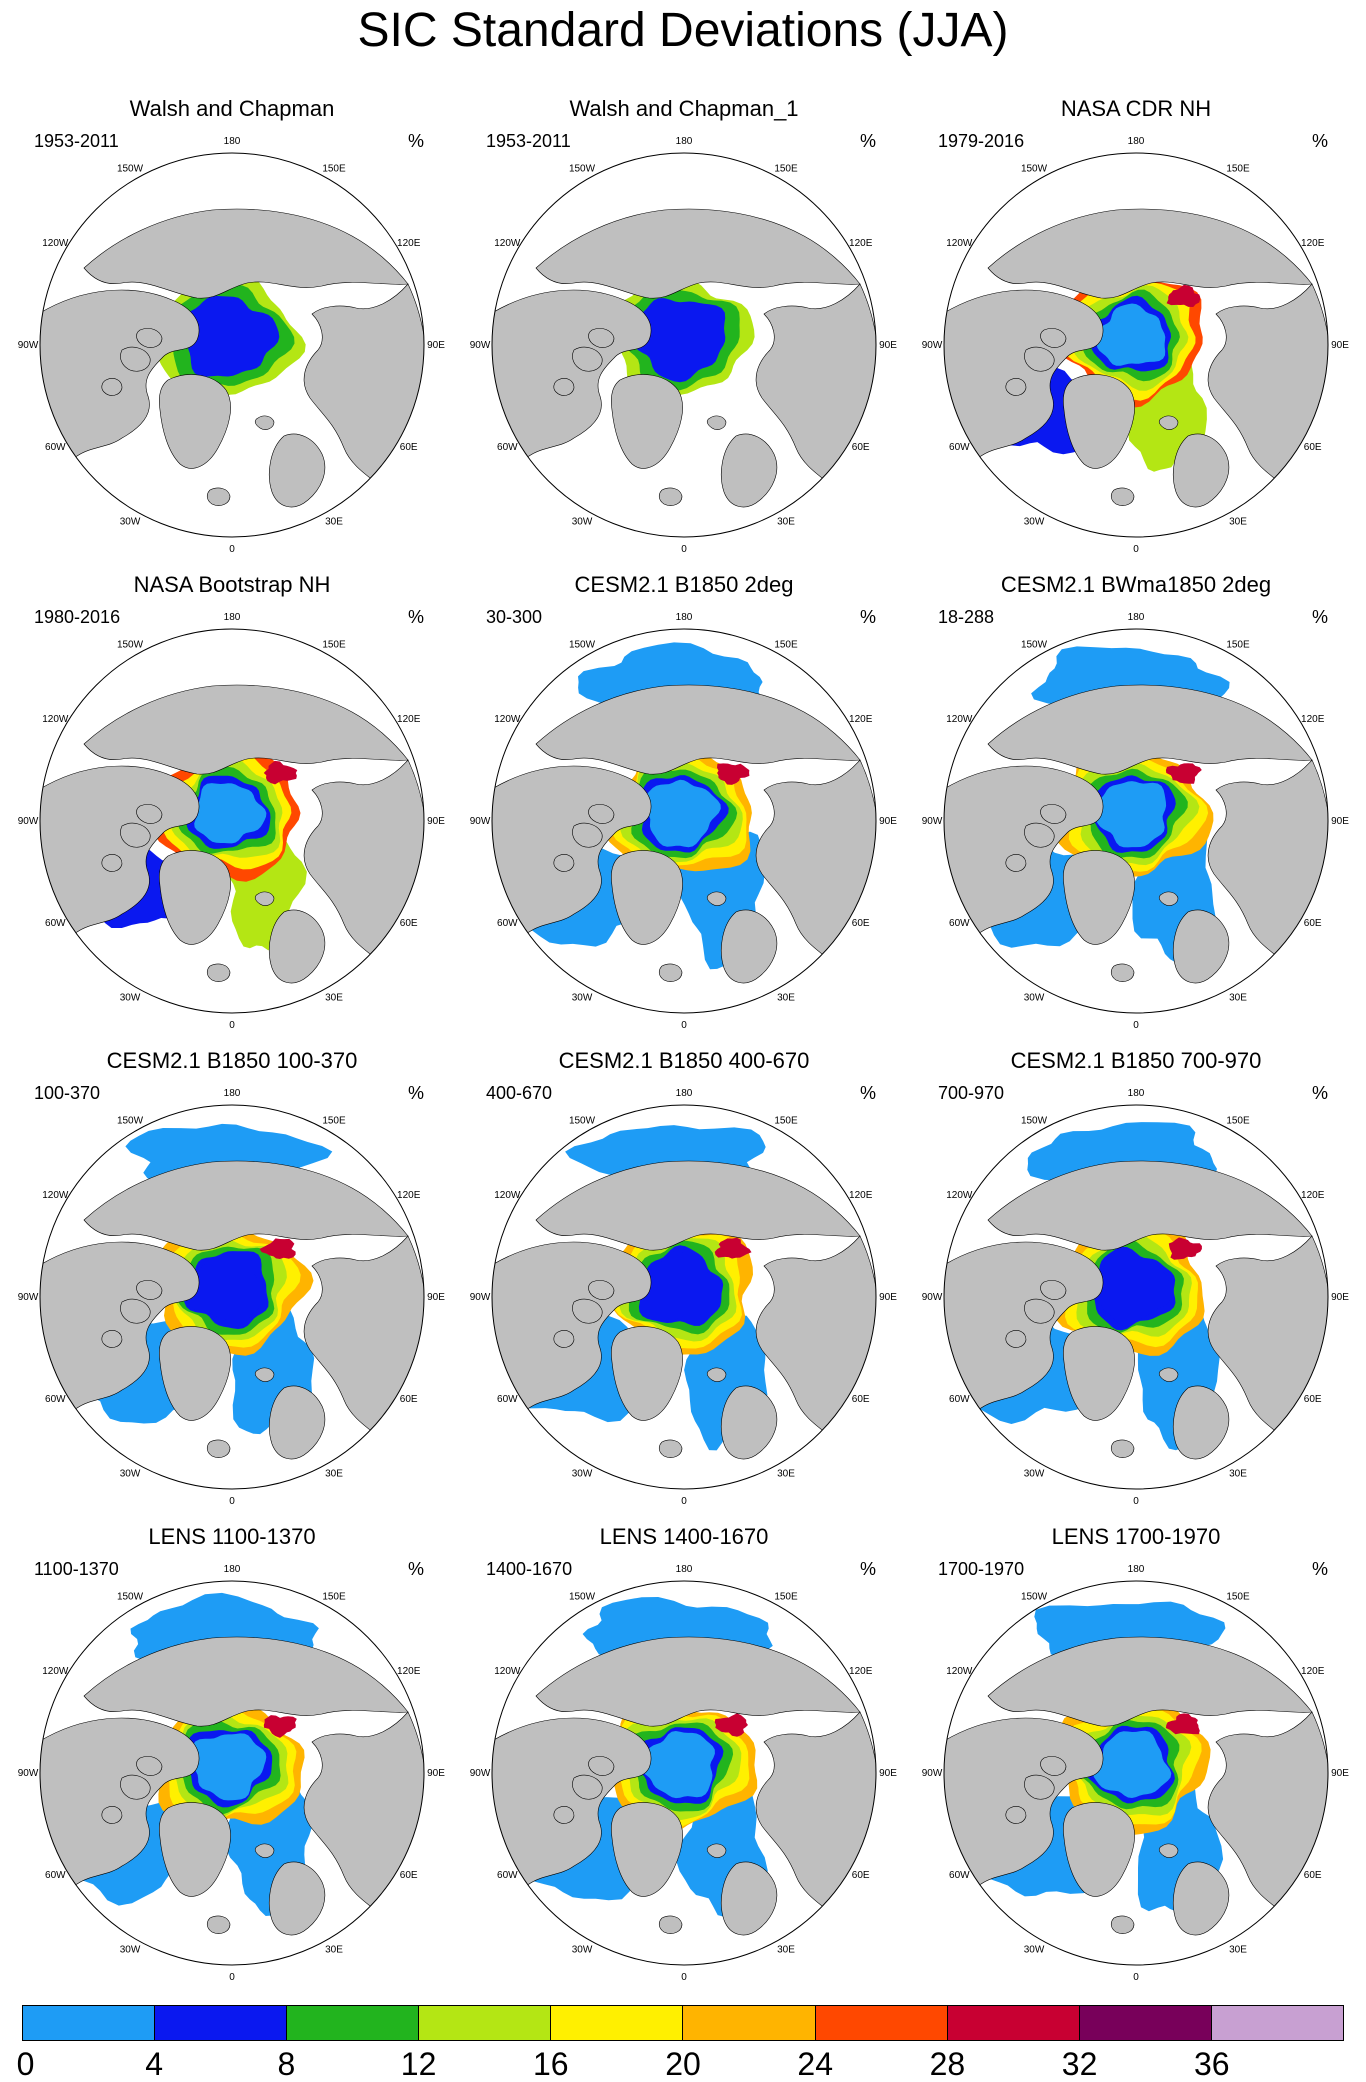 The width and height of the screenshot is (1366, 2082). What do you see at coordinates (1136, 1060) in the screenshot?
I see `panel-title: CESM2.1 B1850 700-970` at bounding box center [1136, 1060].